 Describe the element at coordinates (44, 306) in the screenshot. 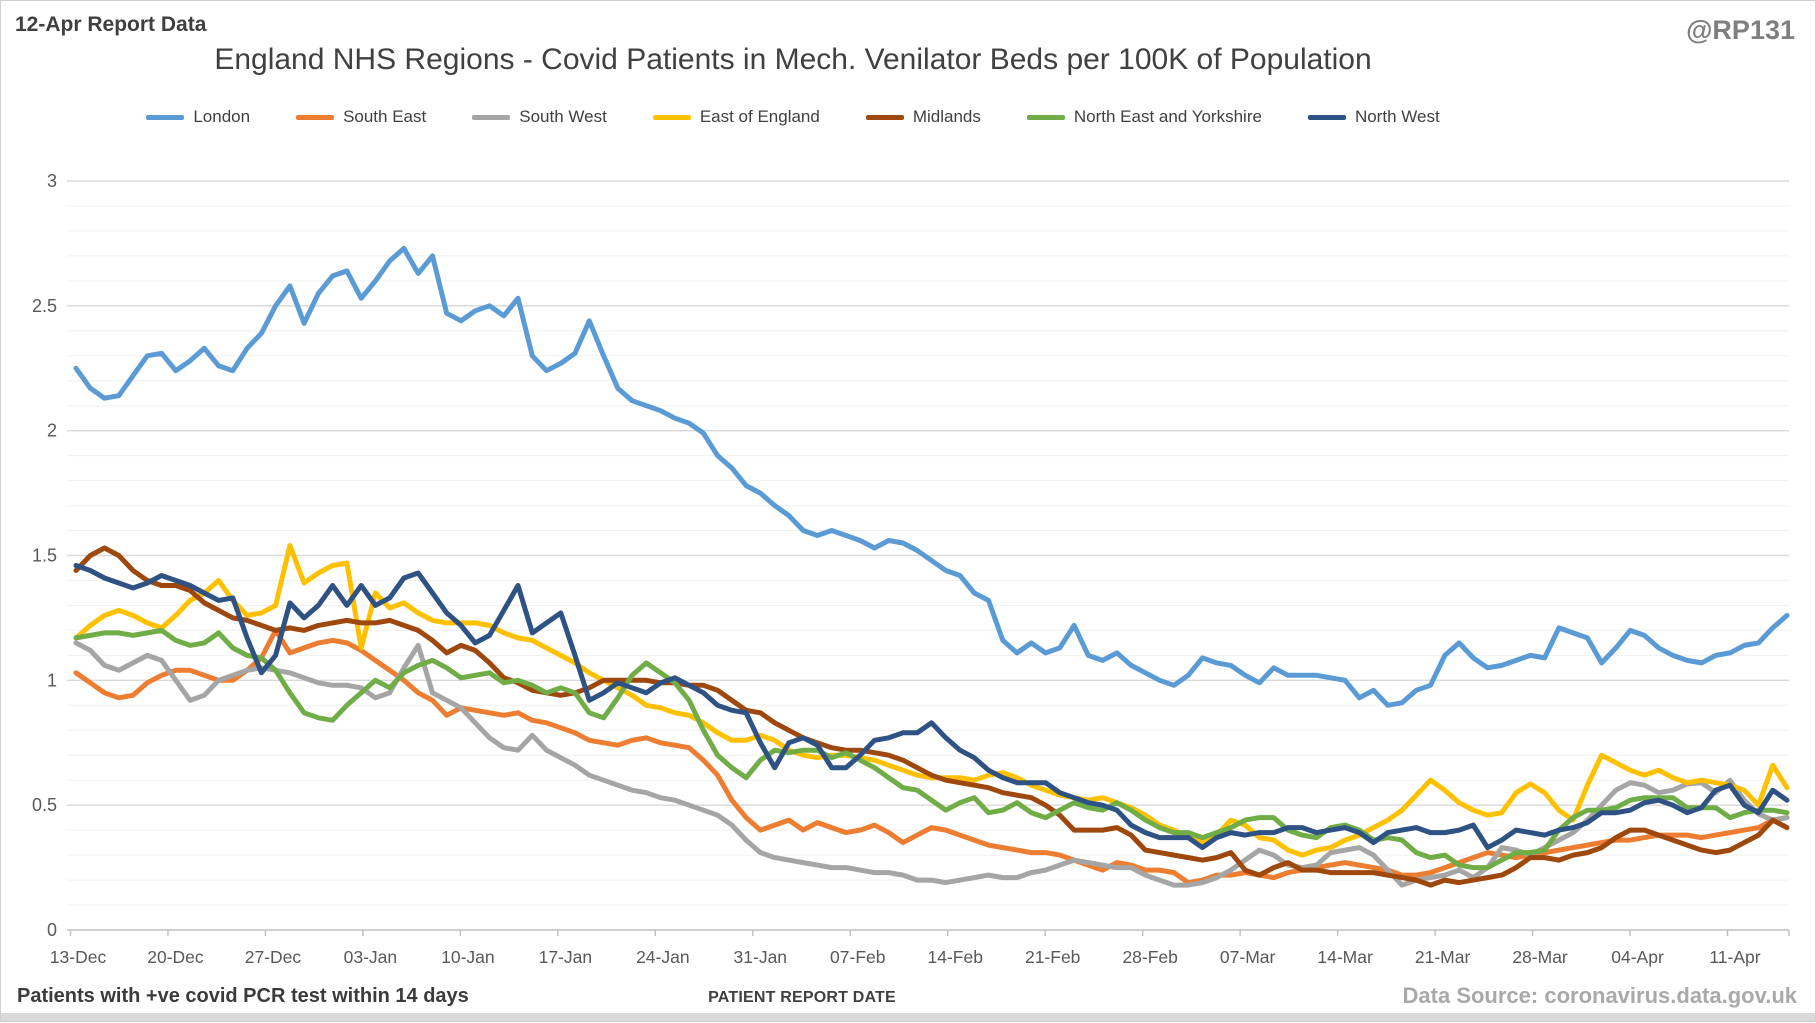

I see `y-tick-label: 2.5` at that location.